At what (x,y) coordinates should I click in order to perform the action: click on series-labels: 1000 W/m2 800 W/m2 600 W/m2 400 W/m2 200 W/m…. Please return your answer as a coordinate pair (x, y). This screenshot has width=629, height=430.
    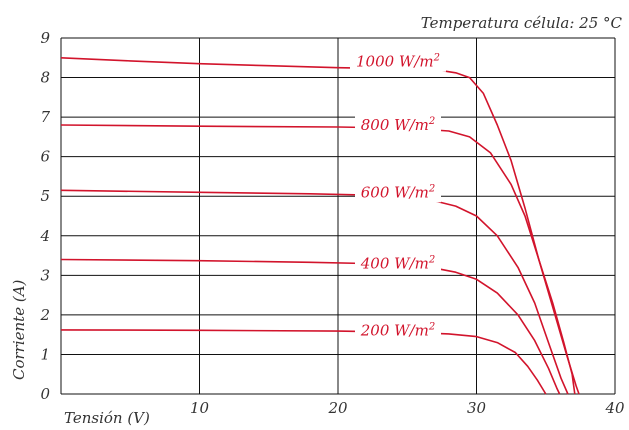
    Looking at the image, I should click on (398, 196).